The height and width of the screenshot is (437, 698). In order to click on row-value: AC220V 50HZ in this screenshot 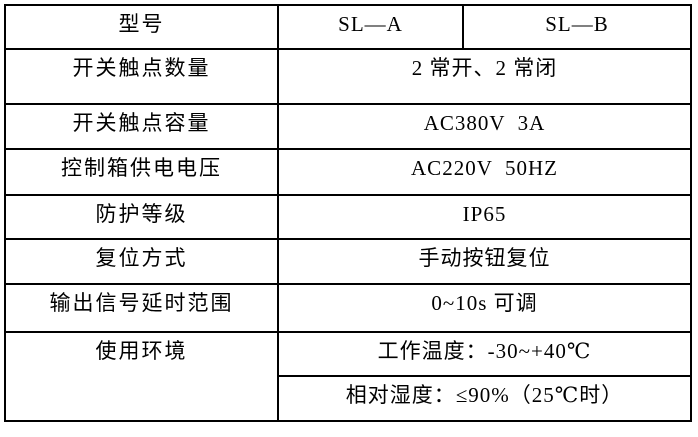, I will do `click(484, 172)`.